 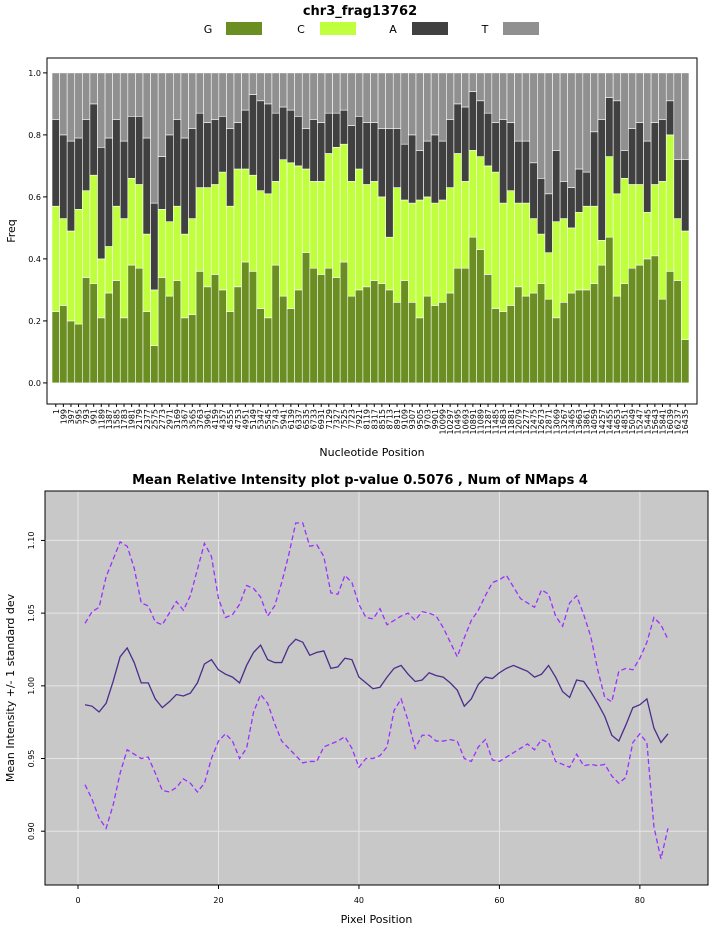 I want to click on x-tick-label: 3169, so click(x=177, y=419).